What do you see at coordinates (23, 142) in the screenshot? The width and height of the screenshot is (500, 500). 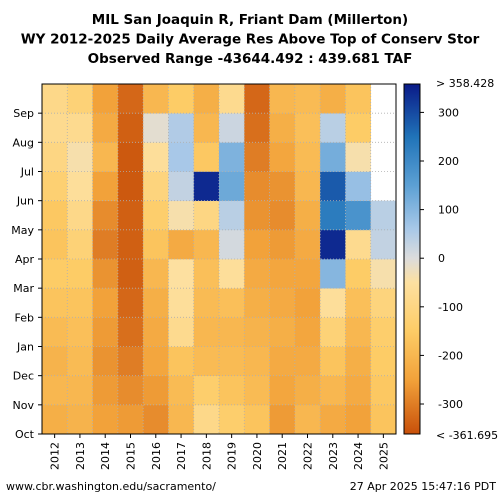 I see `y-tick-label: Aug` at bounding box center [23, 142].